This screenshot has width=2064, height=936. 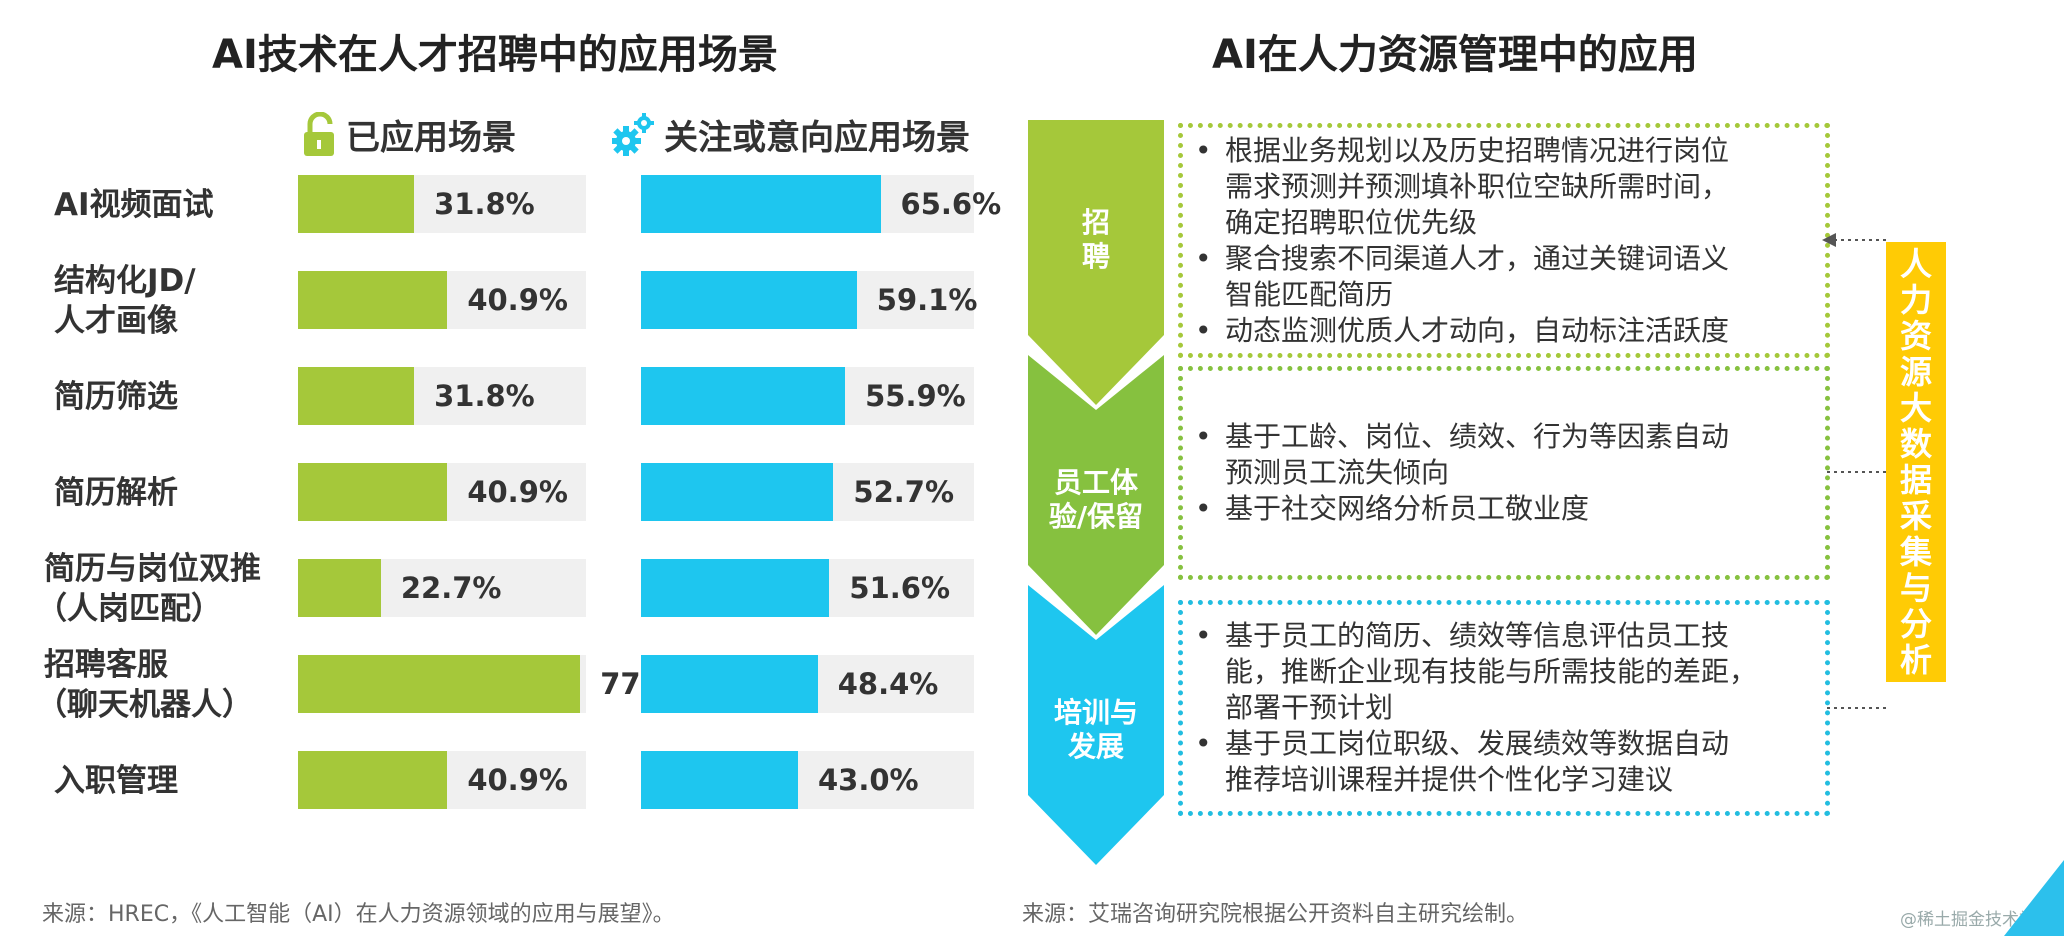 I want to click on category-label: 简历筛选, so click(x=116, y=397).